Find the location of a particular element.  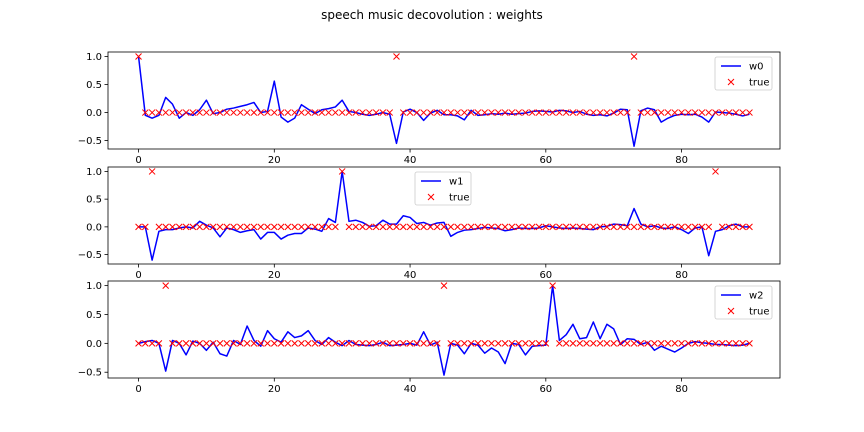

x-tick-label: 40 is located at coordinates (410, 160).